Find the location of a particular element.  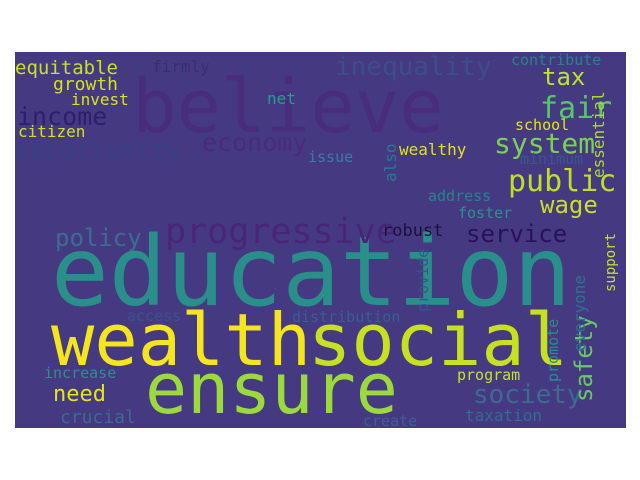

word-taxation: taxation is located at coordinates (504, 415).